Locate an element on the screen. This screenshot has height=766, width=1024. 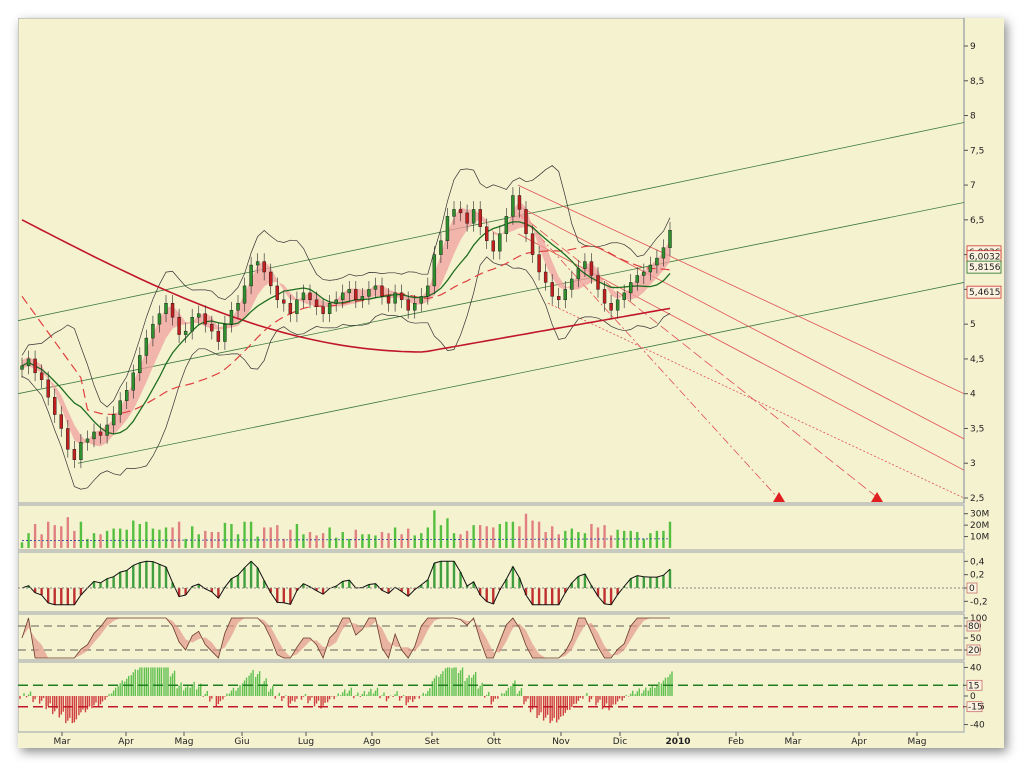
target-arrow is located at coordinates (877, 497).